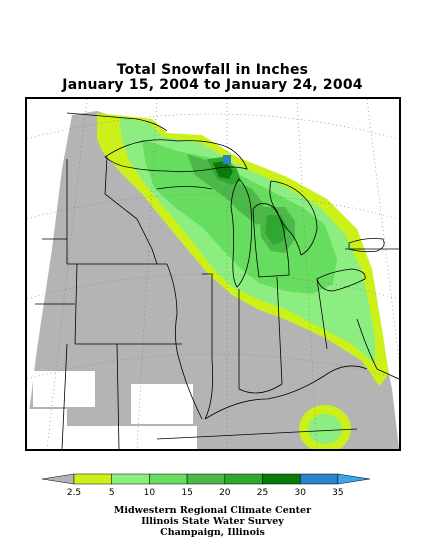 The image size is (425, 550). Describe the element at coordinates (225, 493) in the screenshot. I see `legend-tick-label: 20` at that location.